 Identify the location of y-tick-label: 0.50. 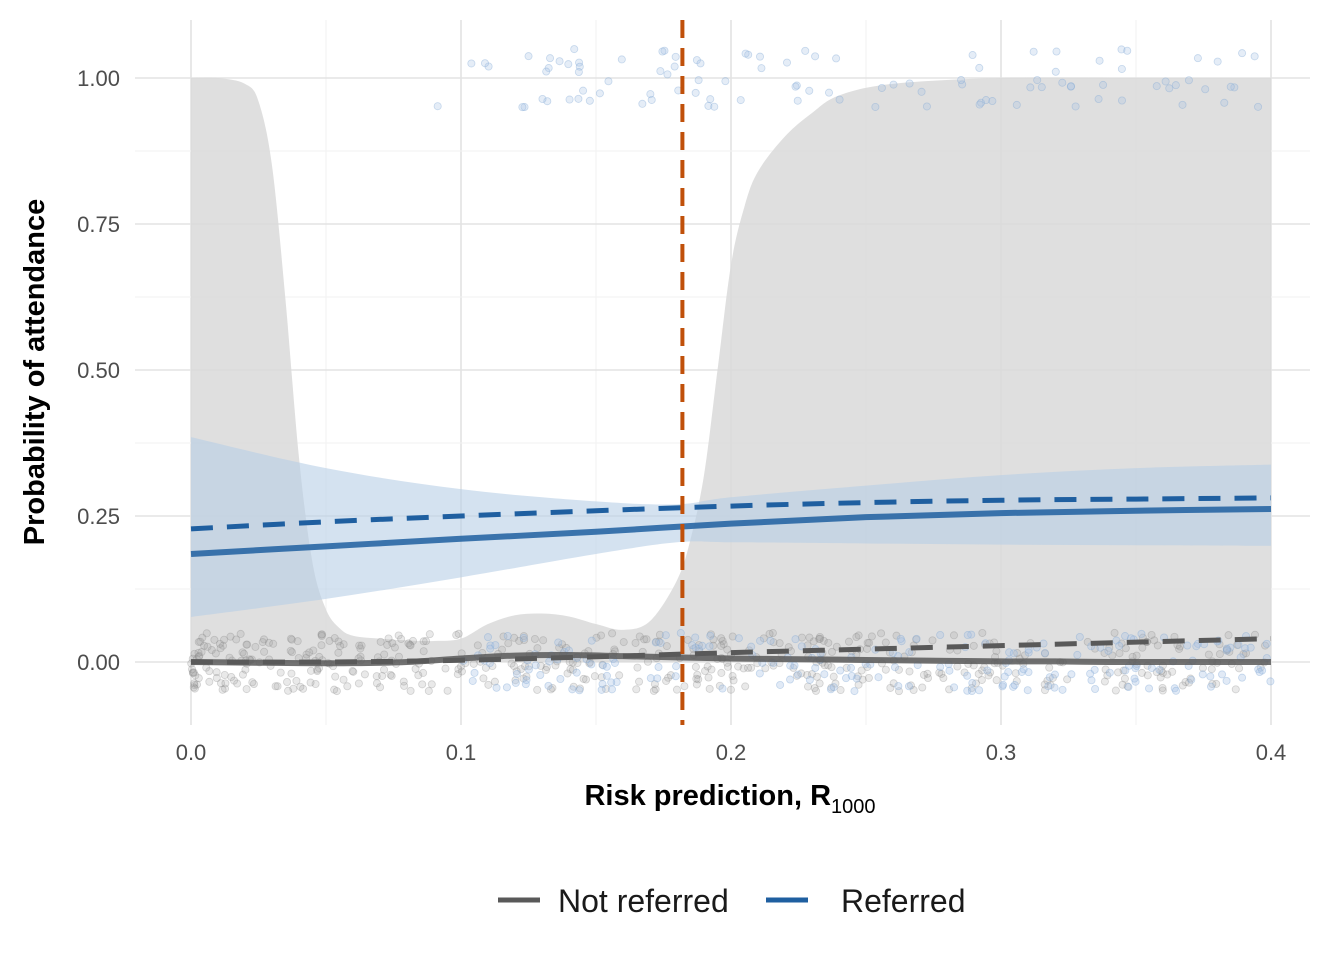
(98, 370).